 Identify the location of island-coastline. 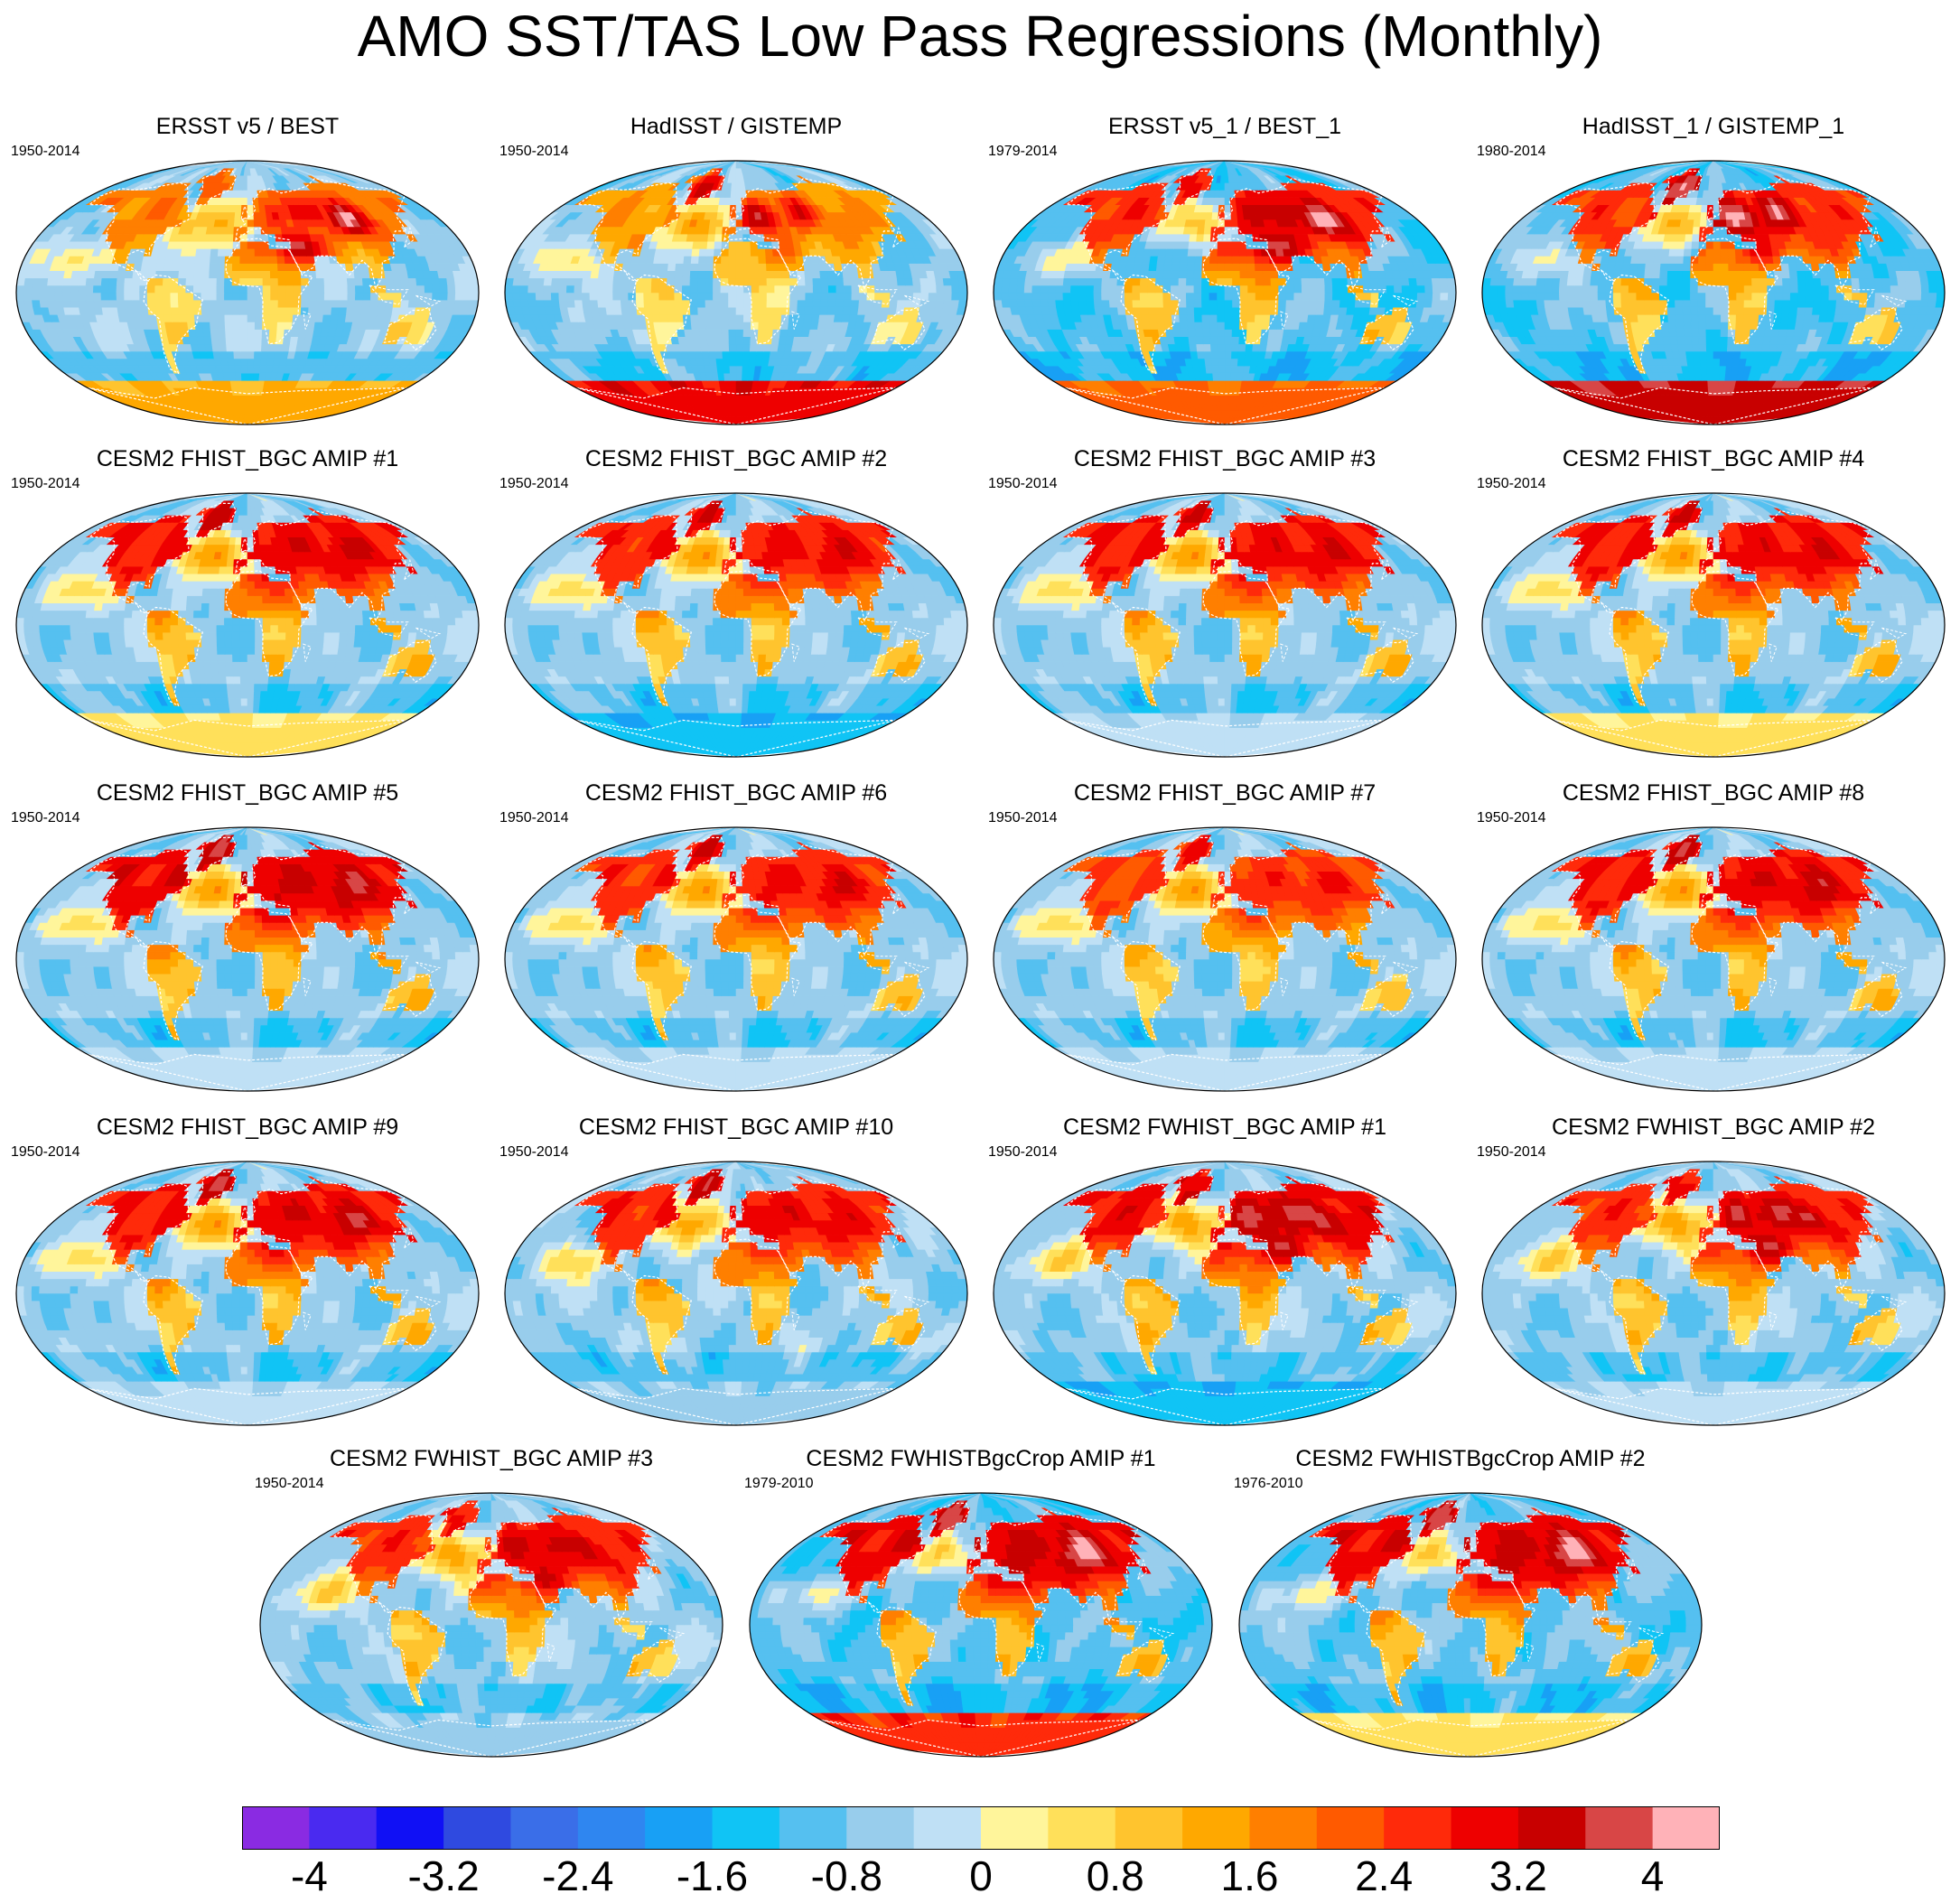
(429, 300).